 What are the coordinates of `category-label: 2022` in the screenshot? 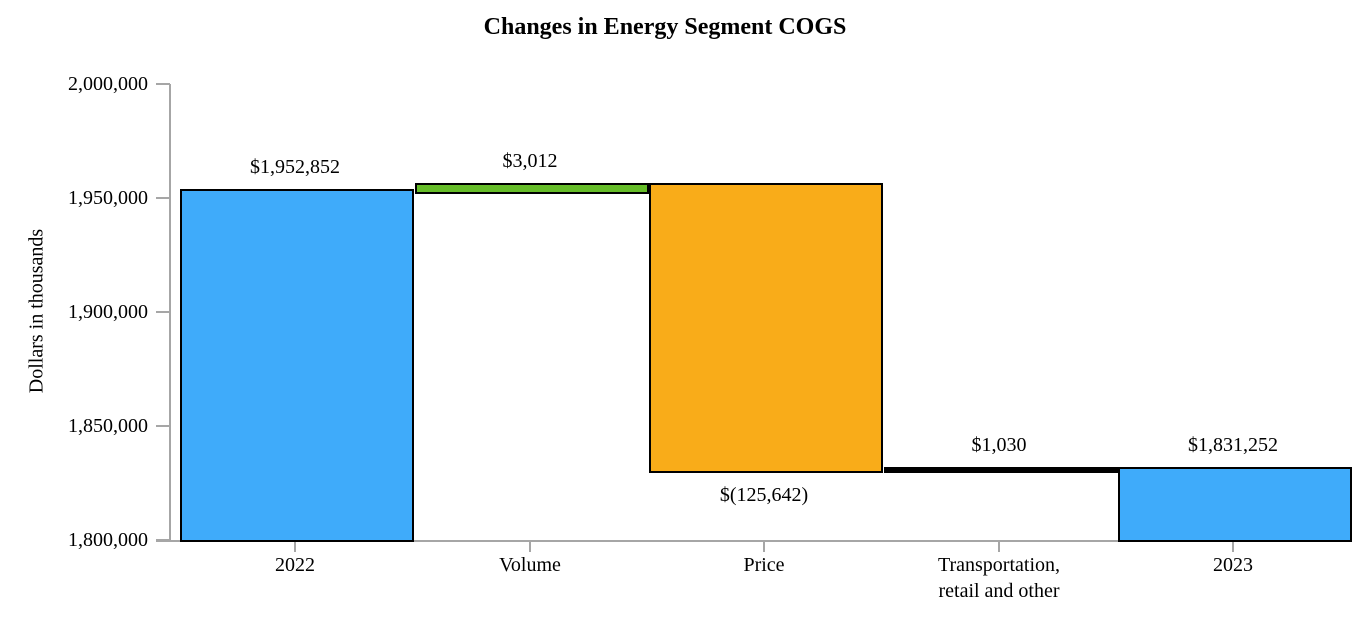 It's located at (295, 565).